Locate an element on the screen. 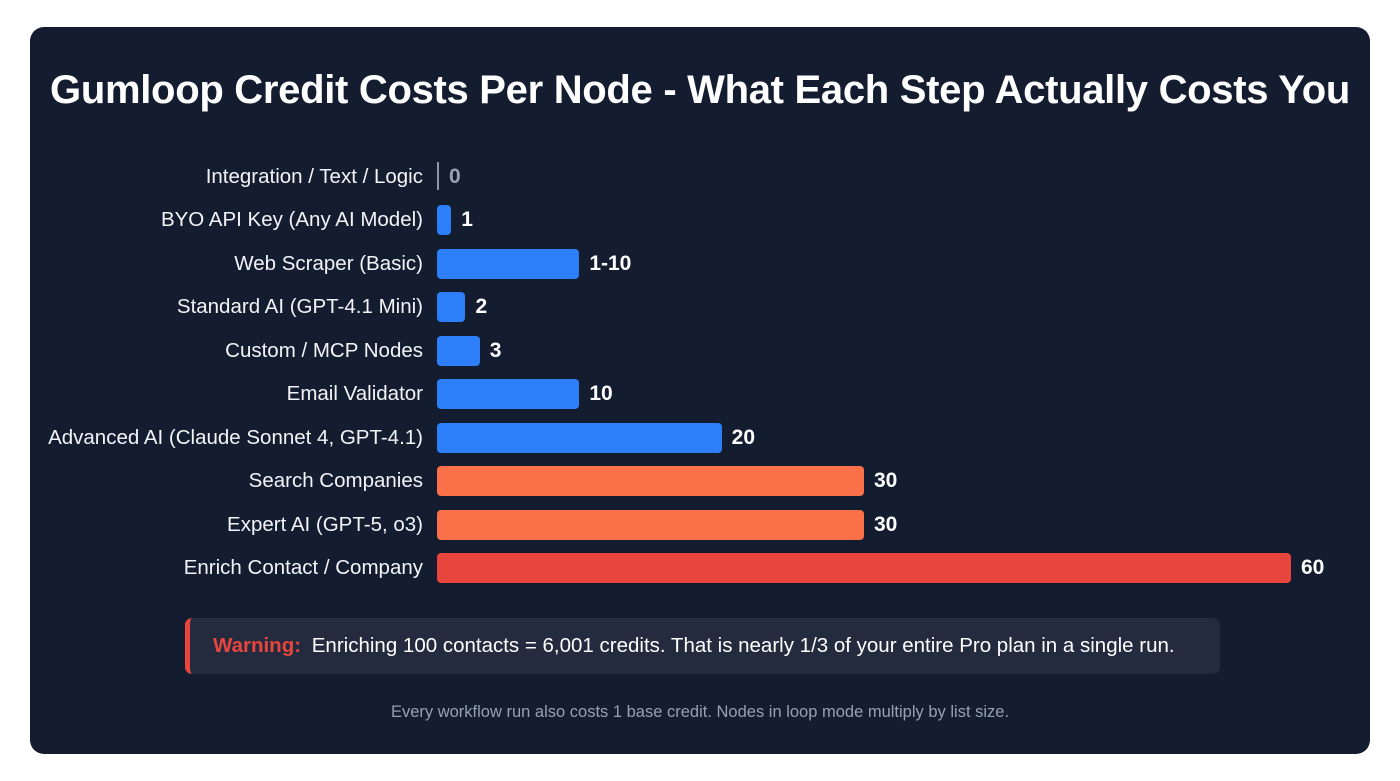 The width and height of the screenshot is (1400, 781). bar-row: Standard AI (GPT-4.1 Mini) 2 is located at coordinates (700, 308).